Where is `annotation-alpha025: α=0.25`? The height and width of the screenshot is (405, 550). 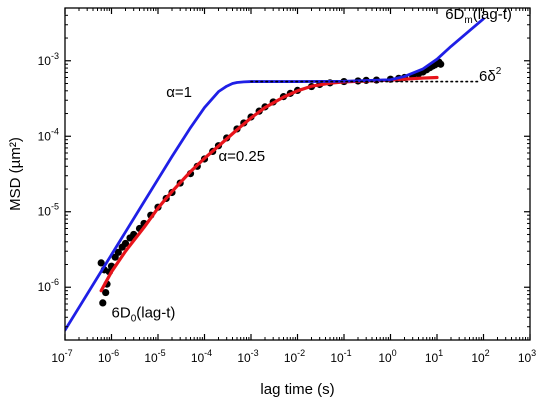
annotation-alpha025: α=0.25 is located at coordinates (241, 156).